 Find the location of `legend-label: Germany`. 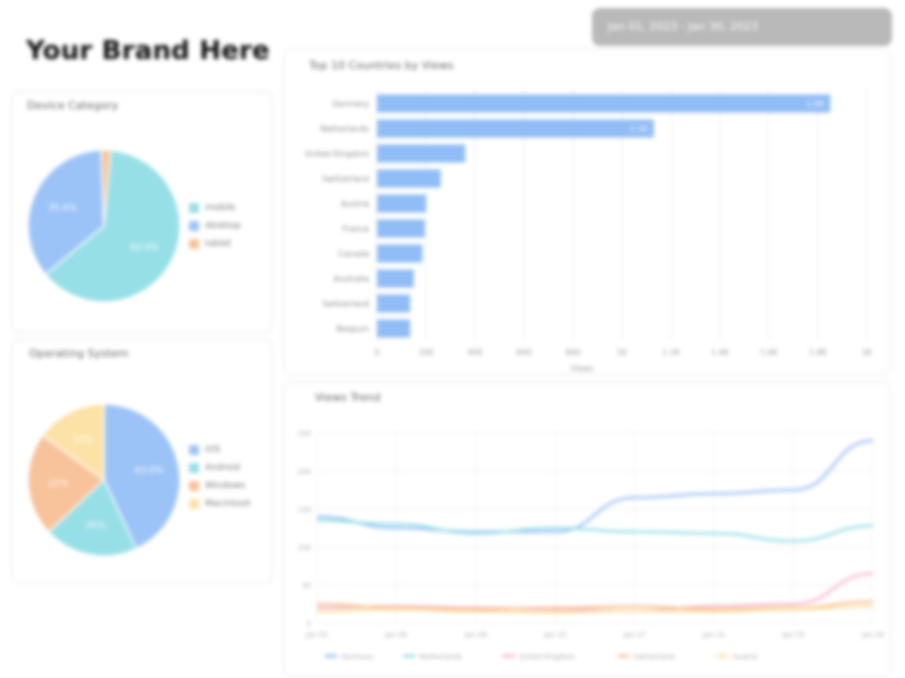

legend-label: Germany is located at coordinates (357, 657).